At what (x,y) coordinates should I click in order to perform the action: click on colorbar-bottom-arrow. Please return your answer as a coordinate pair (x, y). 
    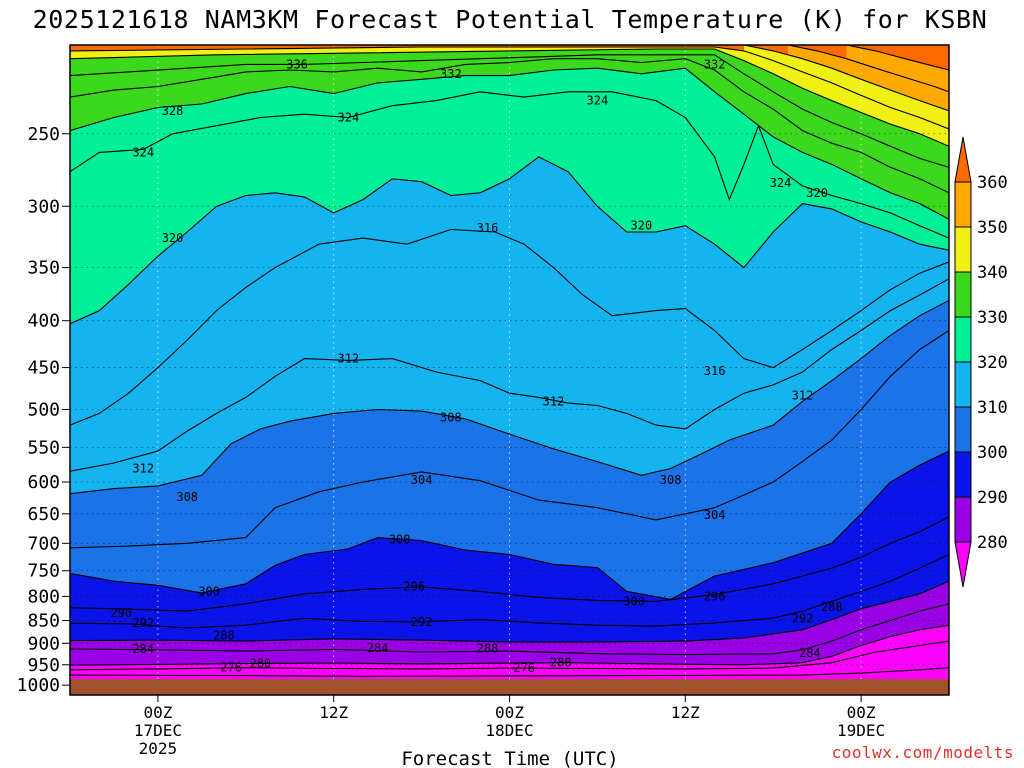
    Looking at the image, I should click on (963, 564).